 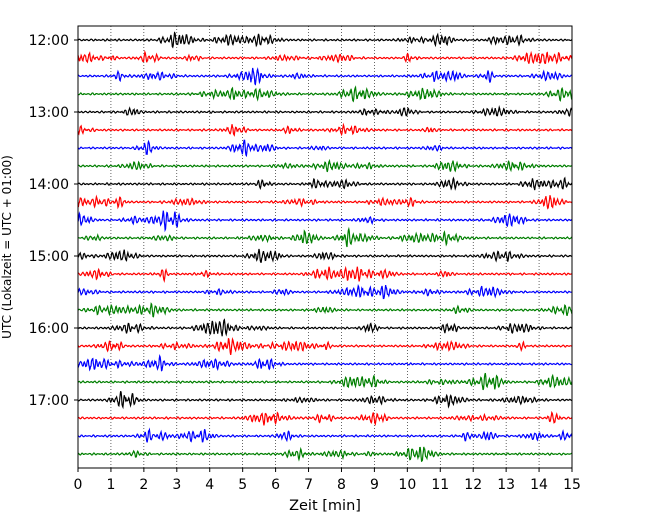 What do you see at coordinates (407, 485) in the screenshot?
I see `x-tick-label: 10` at bounding box center [407, 485].